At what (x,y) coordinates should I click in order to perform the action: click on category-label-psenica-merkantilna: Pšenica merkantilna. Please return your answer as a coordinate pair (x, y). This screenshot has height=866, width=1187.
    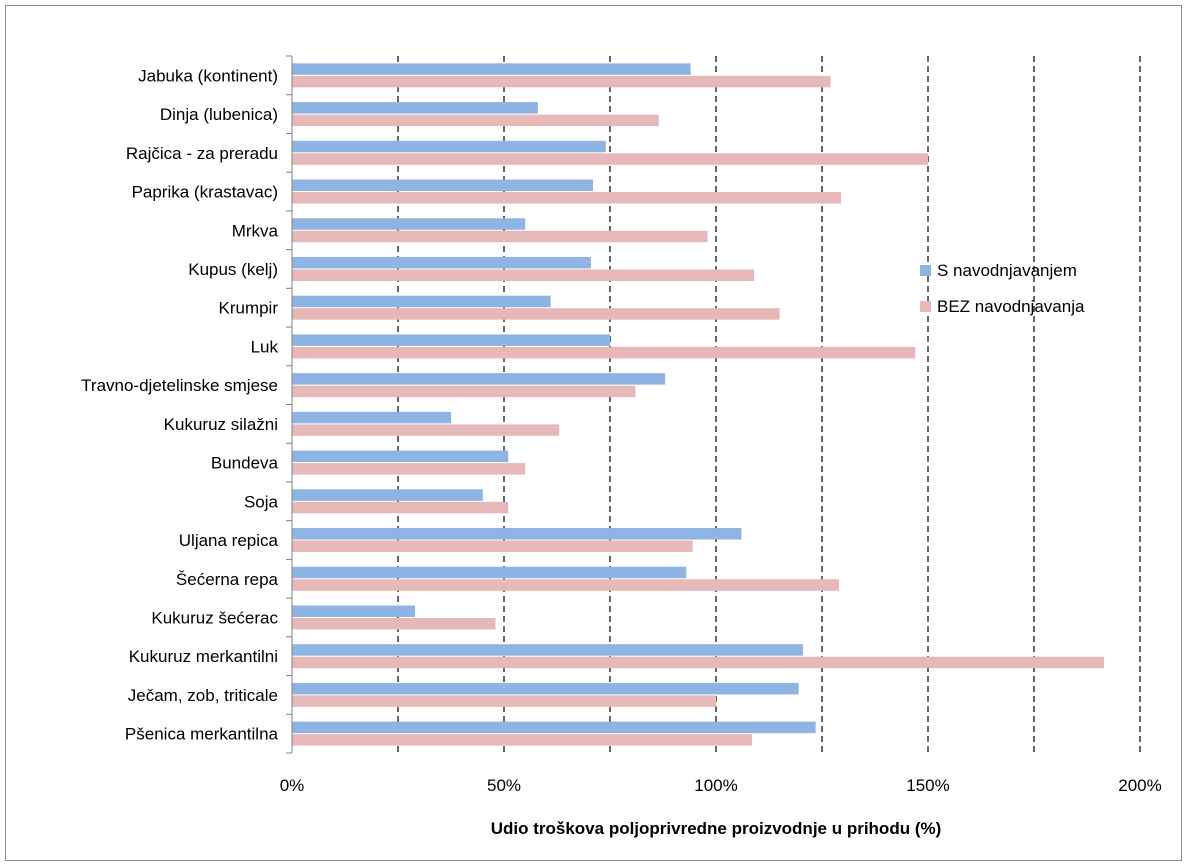
    Looking at the image, I should click on (202, 734).